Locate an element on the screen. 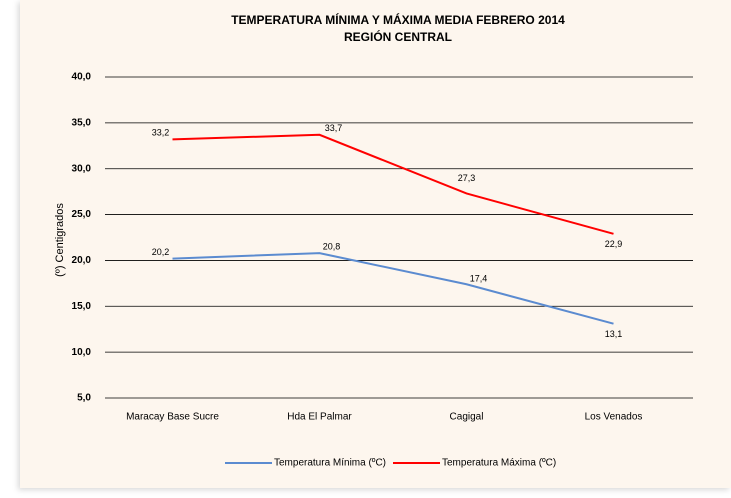 The height and width of the screenshot is (498, 731). data-label: 13,1 is located at coordinates (614, 334).